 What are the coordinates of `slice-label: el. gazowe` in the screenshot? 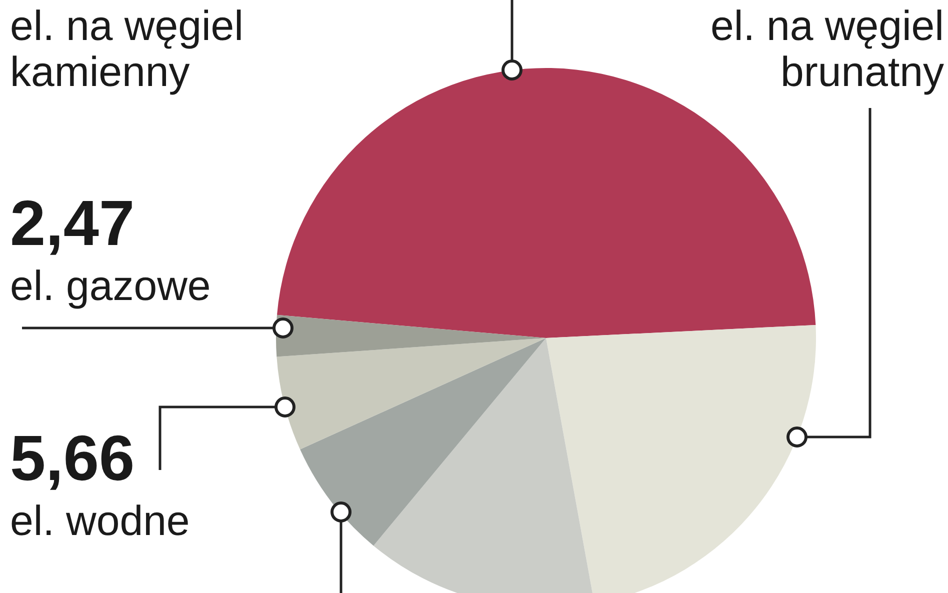 It's located at (110, 285).